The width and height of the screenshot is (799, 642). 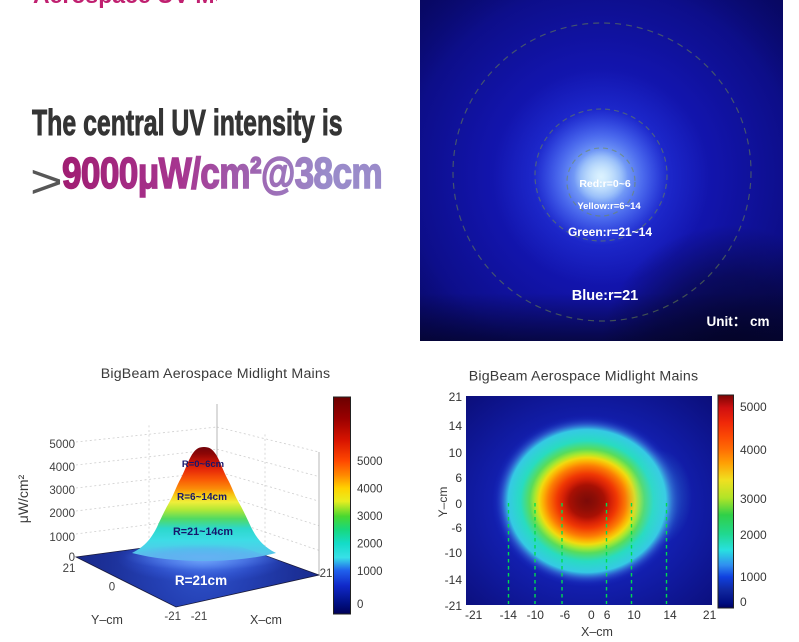 What do you see at coordinates (610, 232) in the screenshot?
I see `svg-text: Green:r=21~14` at bounding box center [610, 232].